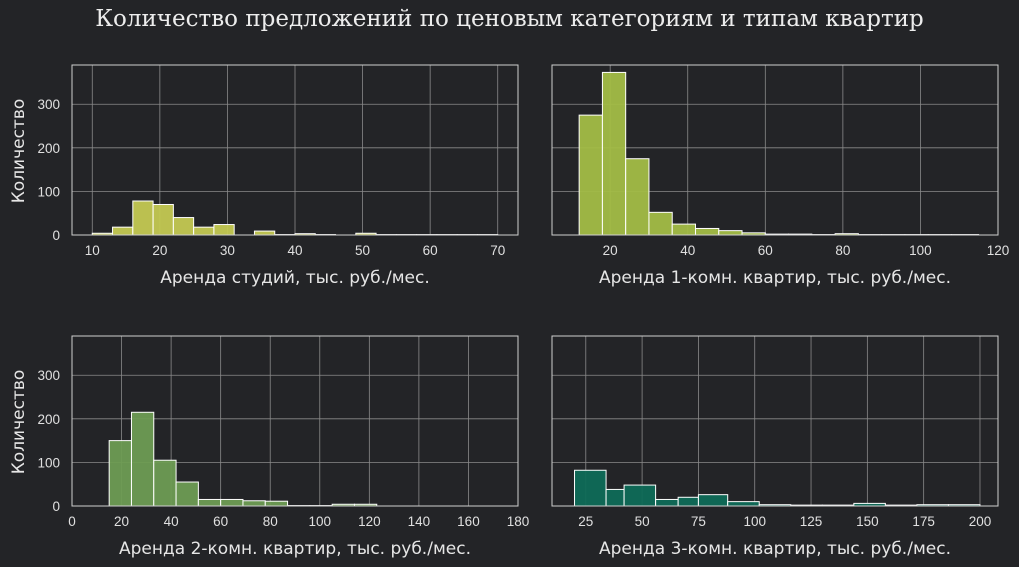  I want to click on x-tick-label: 140, so click(419, 521).